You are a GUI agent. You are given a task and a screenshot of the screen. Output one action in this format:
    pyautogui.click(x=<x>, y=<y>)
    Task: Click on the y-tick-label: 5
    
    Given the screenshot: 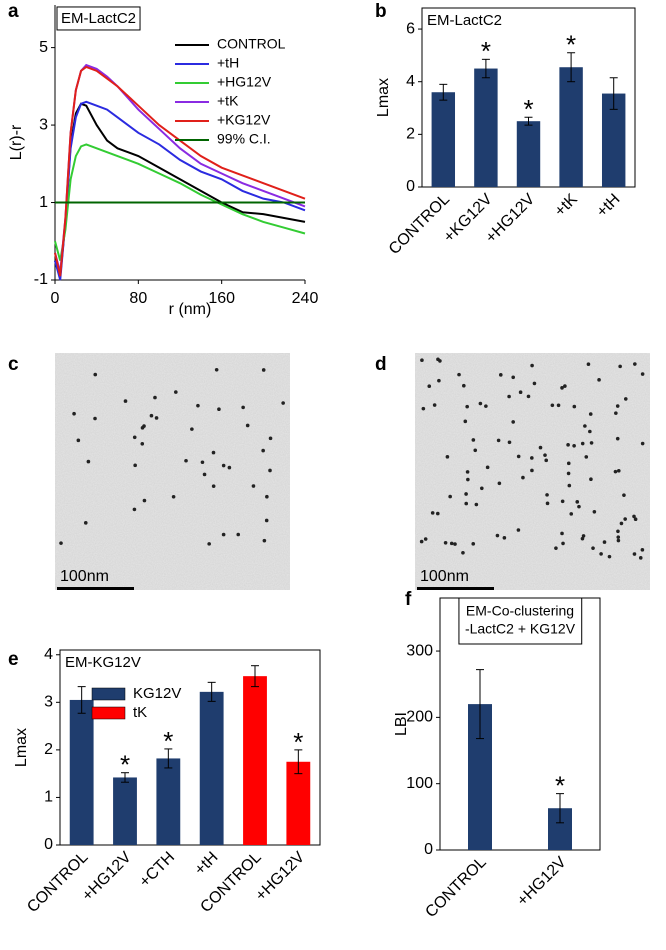 What is the action you would take?
    pyautogui.click(x=43, y=47)
    